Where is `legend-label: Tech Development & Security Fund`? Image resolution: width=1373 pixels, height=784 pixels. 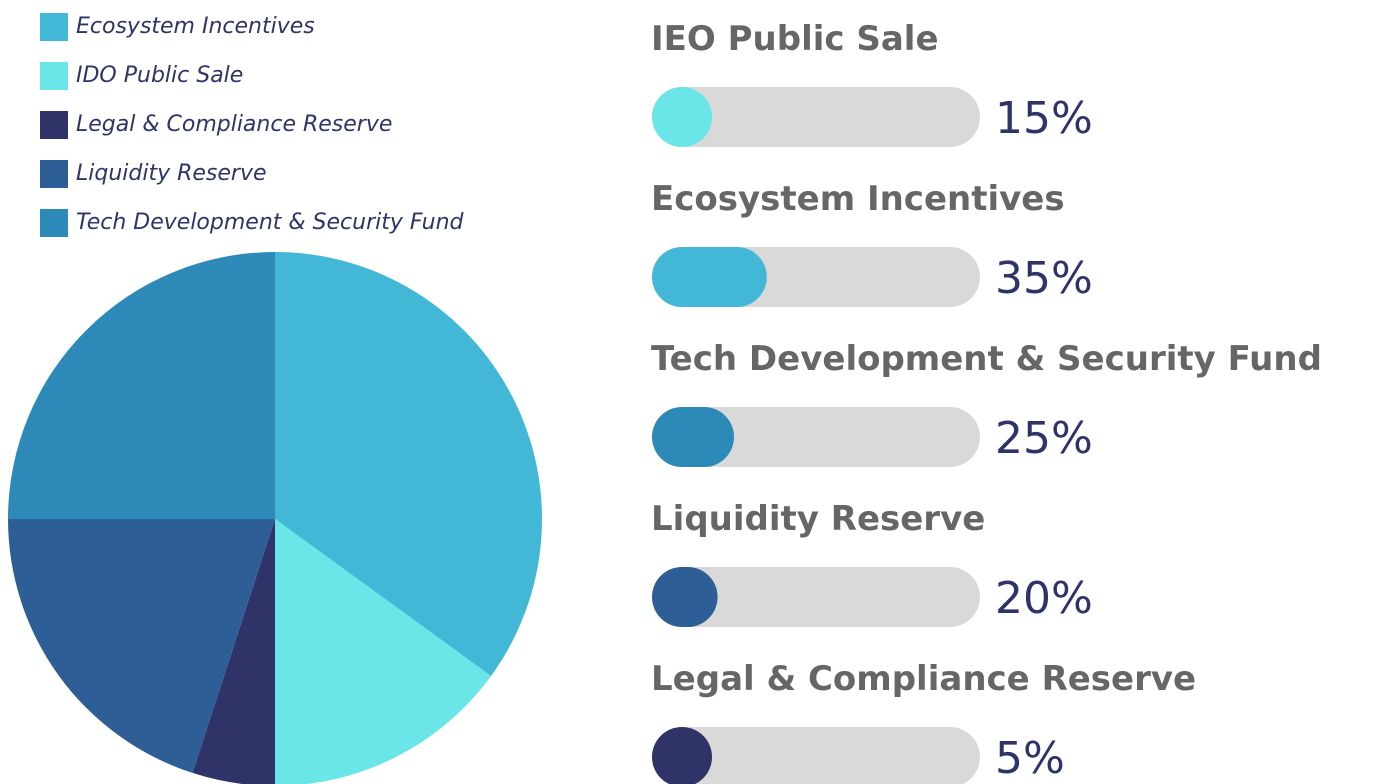 legend-label: Tech Development & Security Fund is located at coordinates (270, 222).